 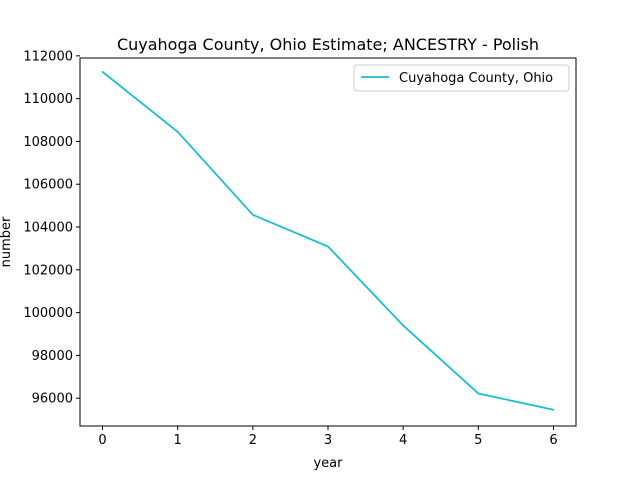 I want to click on y-tick-label: 106000, so click(x=48, y=185).